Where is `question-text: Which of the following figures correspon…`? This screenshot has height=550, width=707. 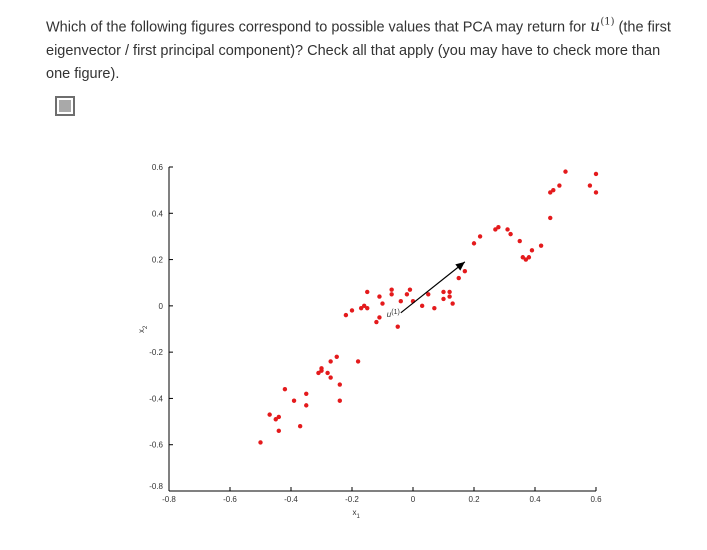
question-text: Which of the following figures correspon… is located at coordinates (361, 49).